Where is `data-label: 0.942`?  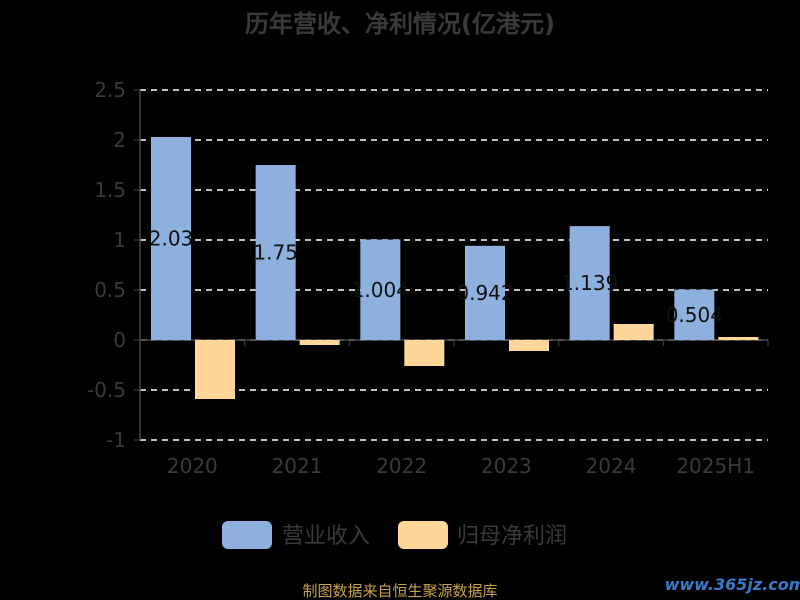
data-label: 0.942 is located at coordinates (484, 293).